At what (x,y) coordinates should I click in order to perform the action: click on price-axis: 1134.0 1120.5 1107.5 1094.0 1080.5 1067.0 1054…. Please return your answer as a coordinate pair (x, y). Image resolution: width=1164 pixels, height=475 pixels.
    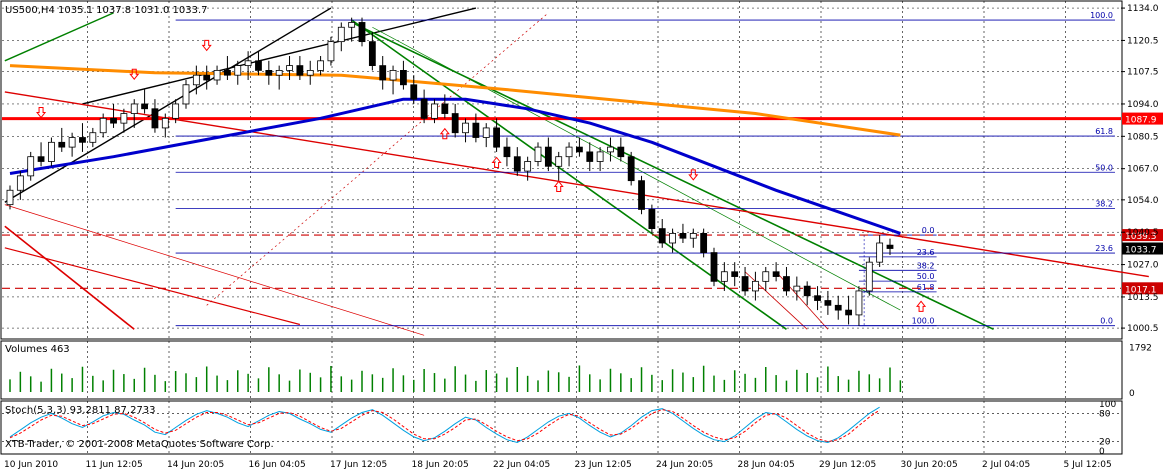
    Looking at the image, I should click on (1129, 230).